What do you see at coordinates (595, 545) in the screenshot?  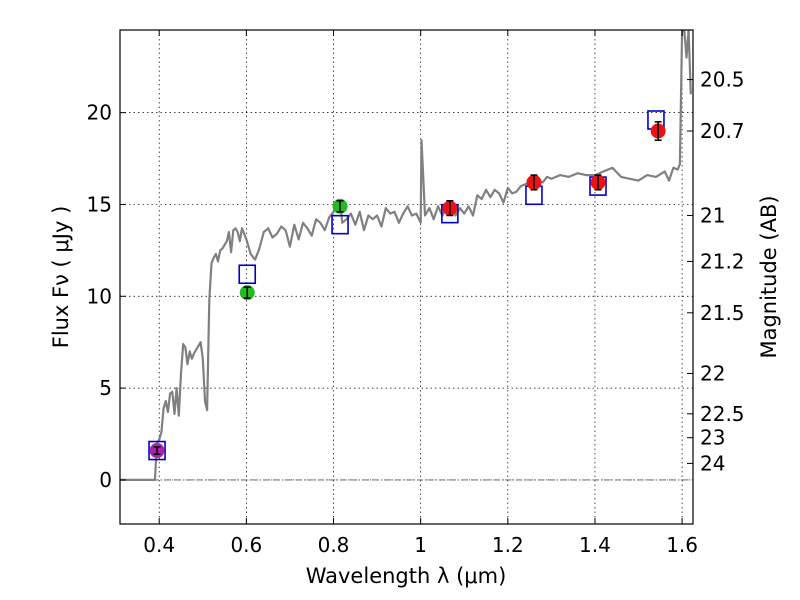 I see `x-tick-label: 1.4` at bounding box center [595, 545].